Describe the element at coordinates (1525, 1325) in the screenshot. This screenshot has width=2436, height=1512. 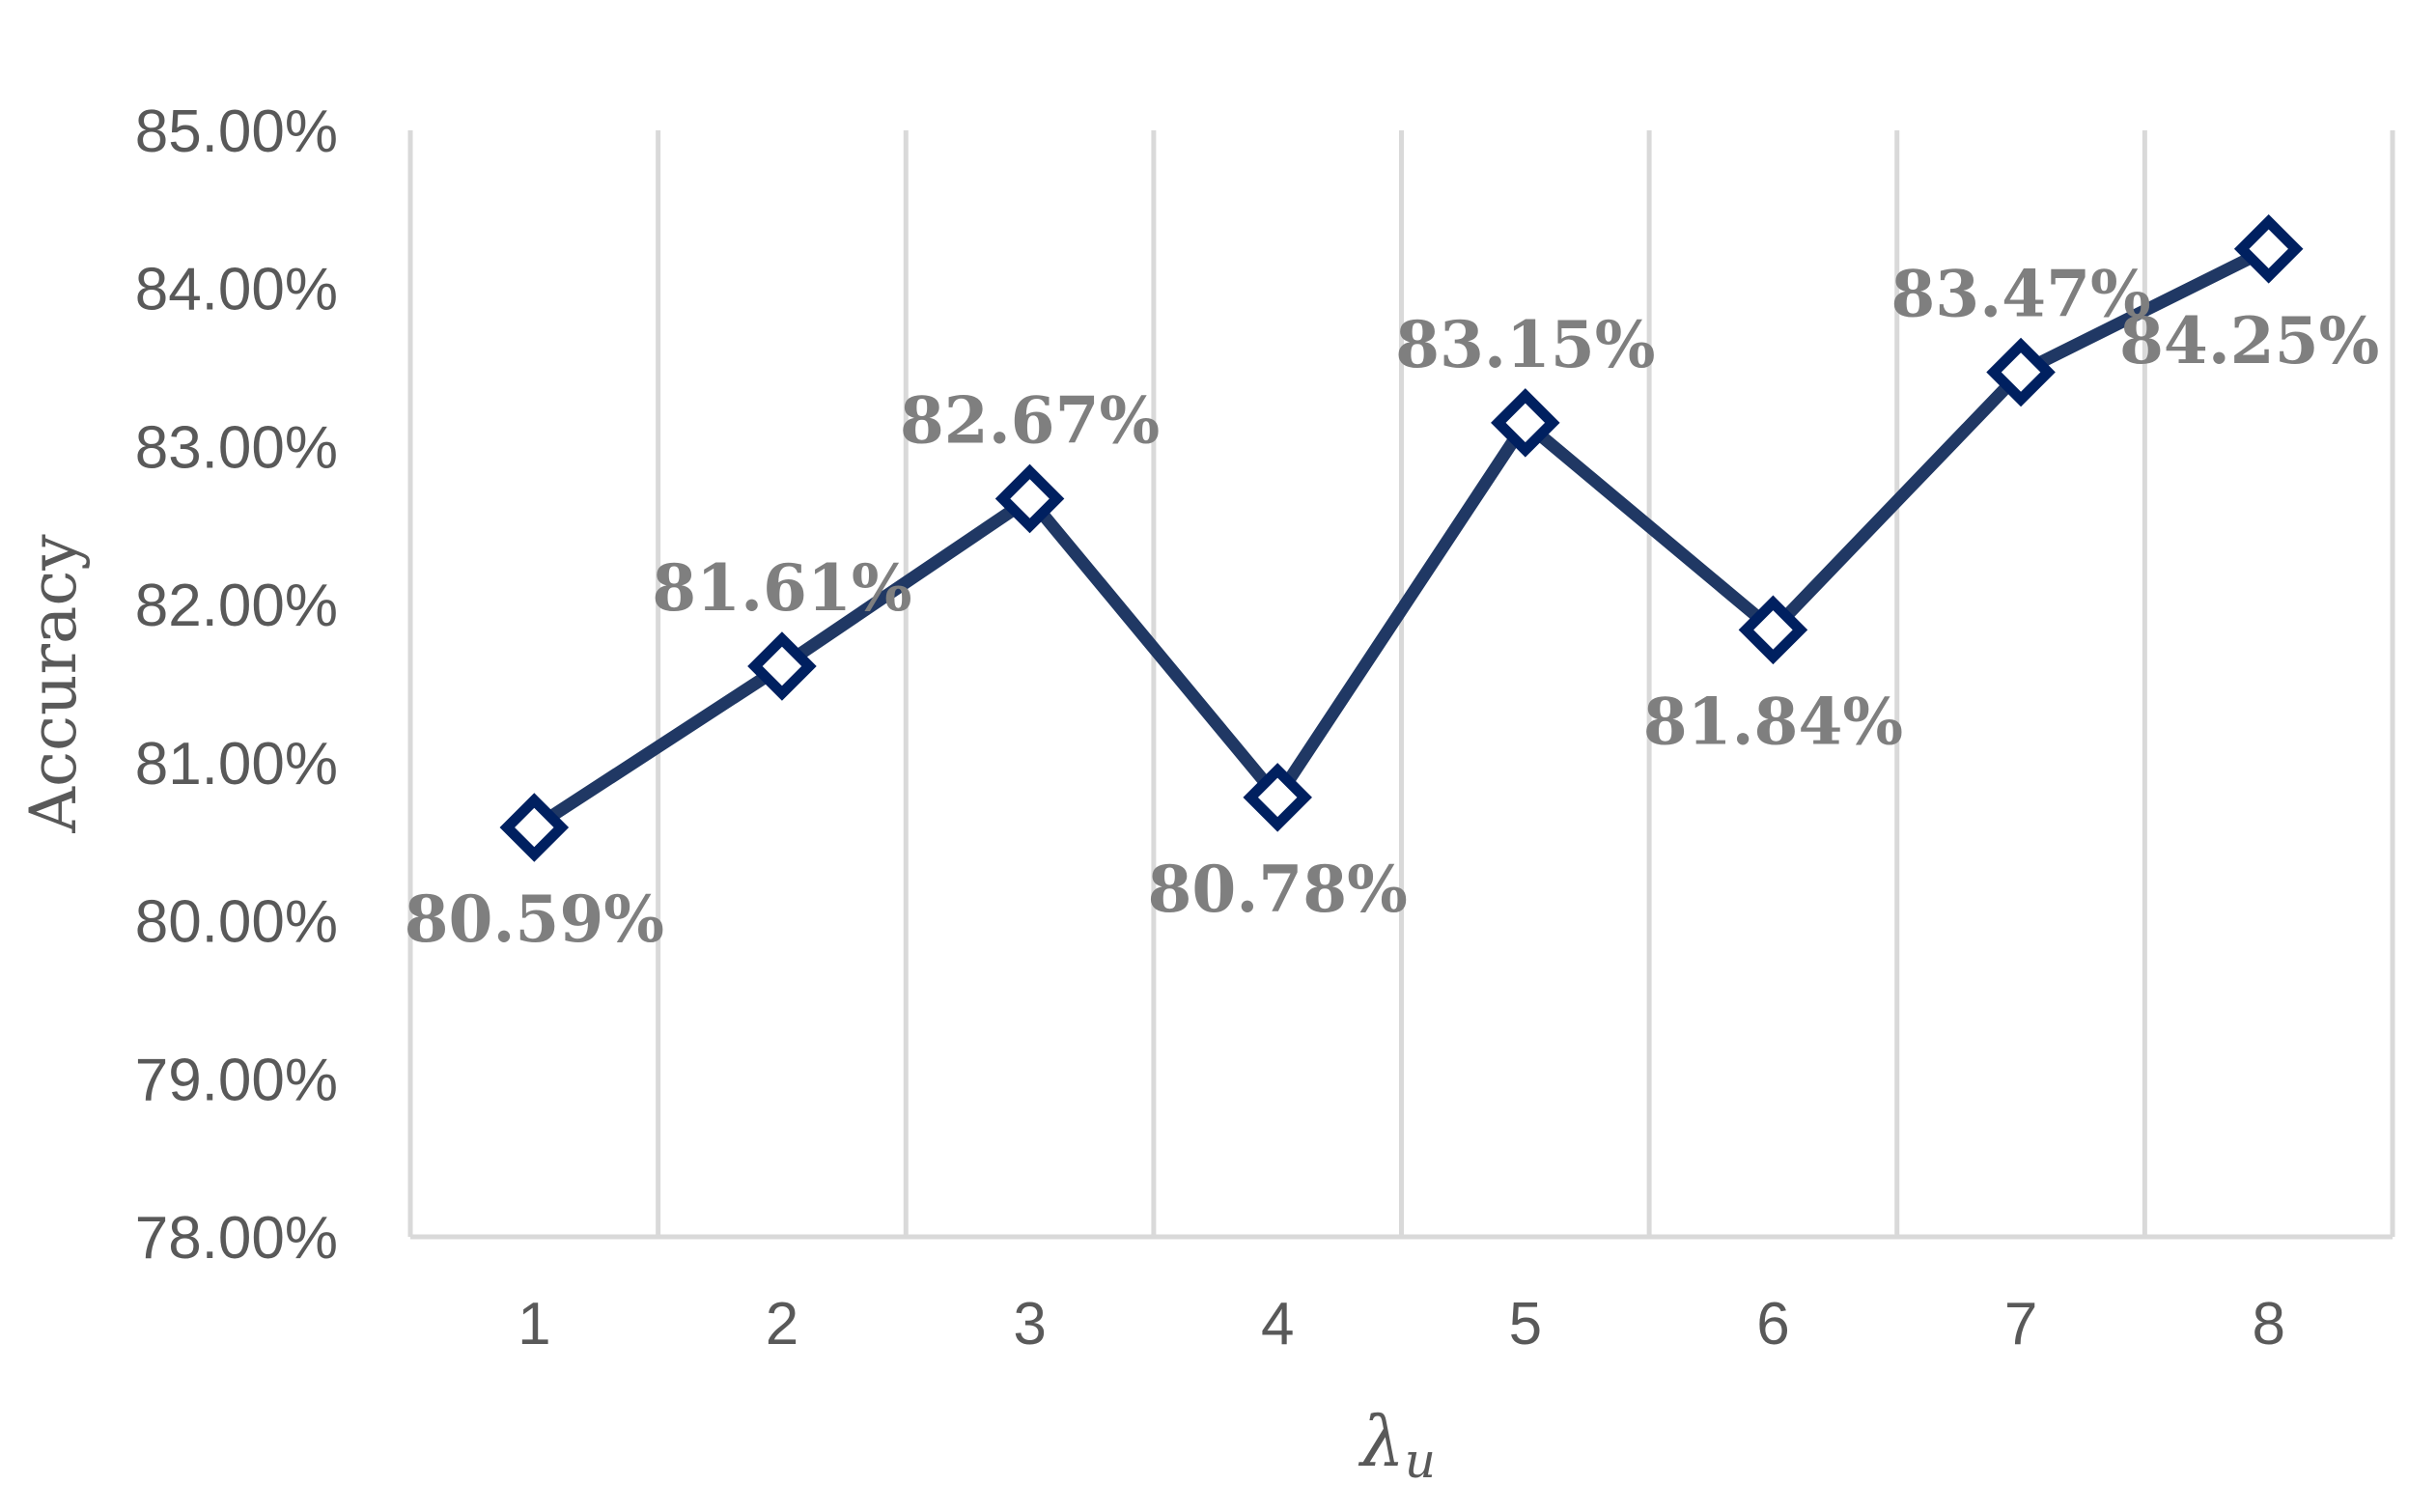
I see `x-tick-label: 5` at that location.